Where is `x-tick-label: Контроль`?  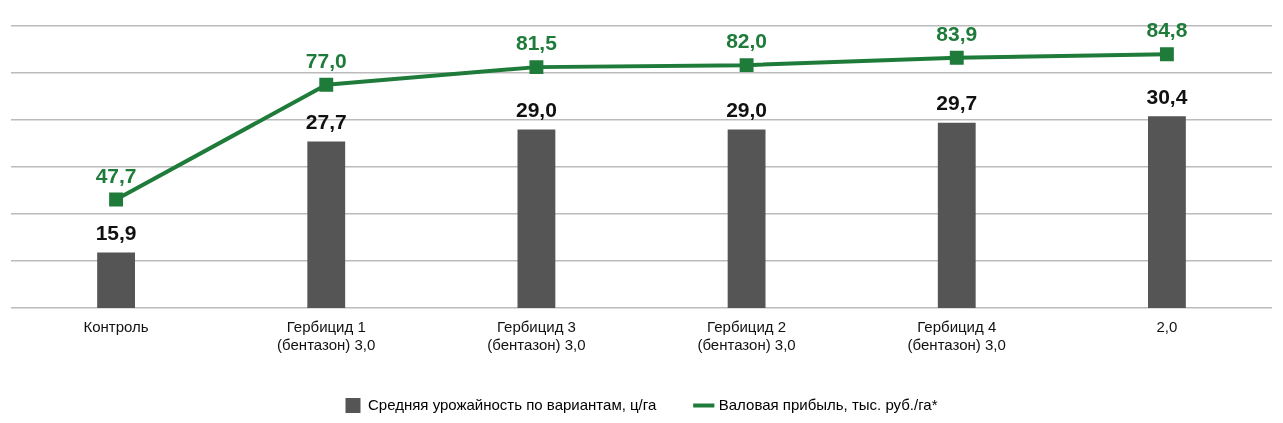
x-tick-label: Контроль is located at coordinates (116, 327).